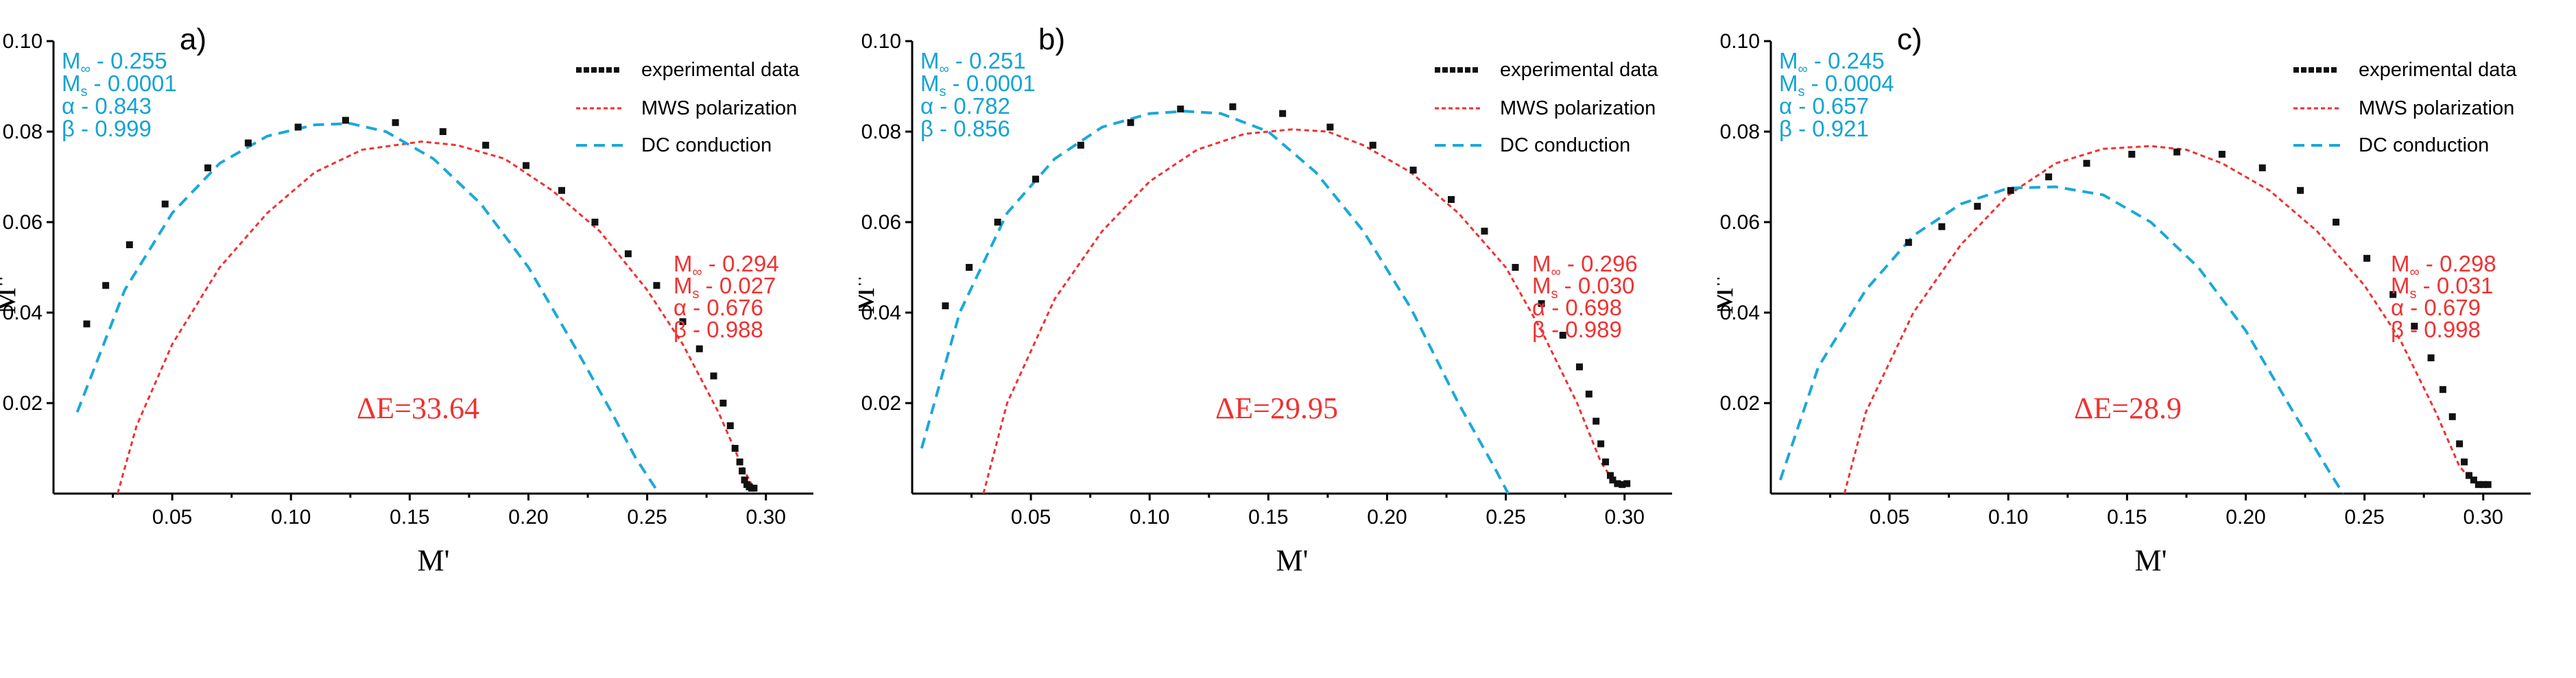 The height and width of the screenshot is (678, 2576). What do you see at coordinates (23, 132) in the screenshot?
I see `y-tick-label: 0.08` at bounding box center [23, 132].